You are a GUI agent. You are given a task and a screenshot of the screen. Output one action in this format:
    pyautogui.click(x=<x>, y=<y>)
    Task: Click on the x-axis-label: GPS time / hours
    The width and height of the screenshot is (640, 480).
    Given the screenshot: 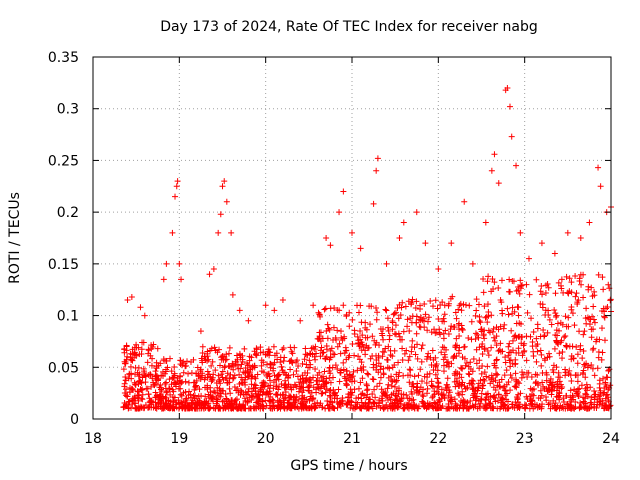 What is the action you would take?
    pyautogui.click(x=348, y=466)
    